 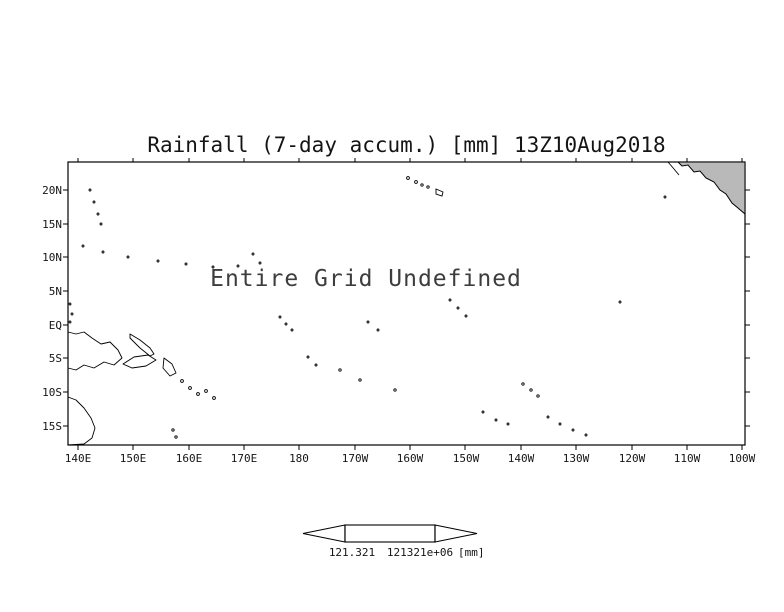 What do you see at coordinates (632, 458) in the screenshot?
I see `lon-label-120w: 120W` at bounding box center [632, 458].